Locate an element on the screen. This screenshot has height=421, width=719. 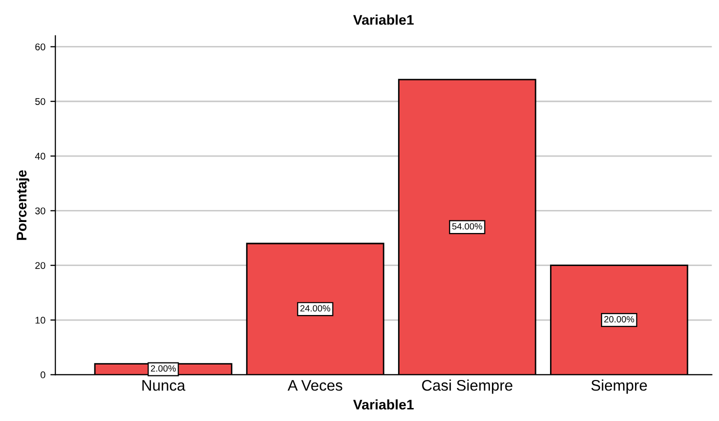
y-tick-label: 0 is located at coordinates (43, 374).